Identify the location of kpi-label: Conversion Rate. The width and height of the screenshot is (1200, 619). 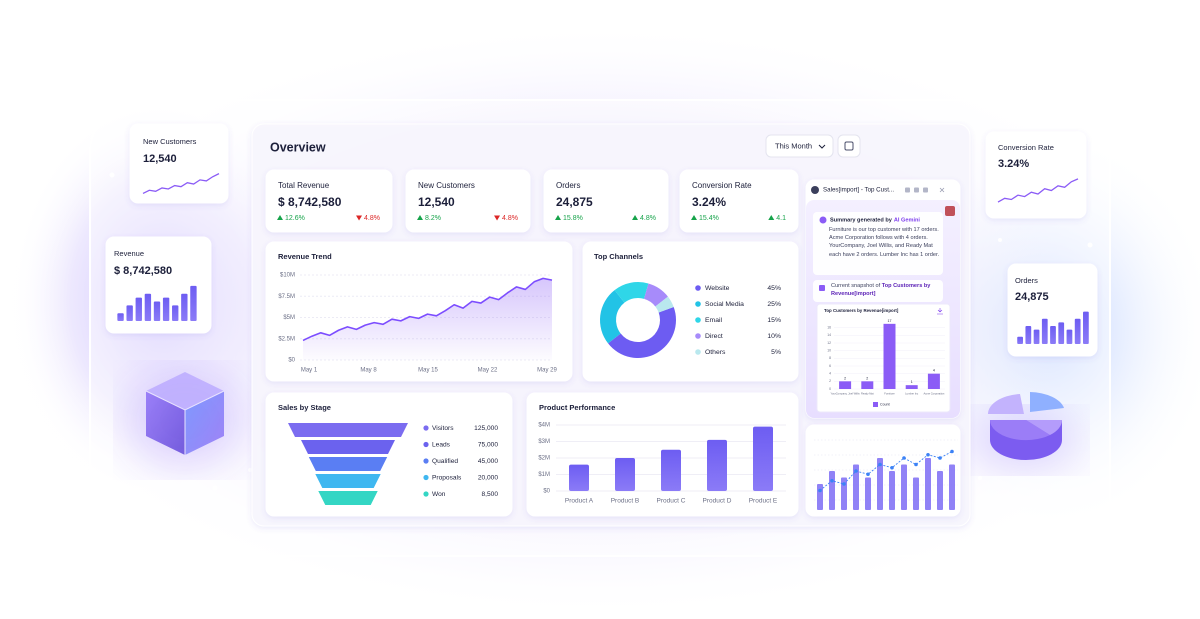
(722, 185).